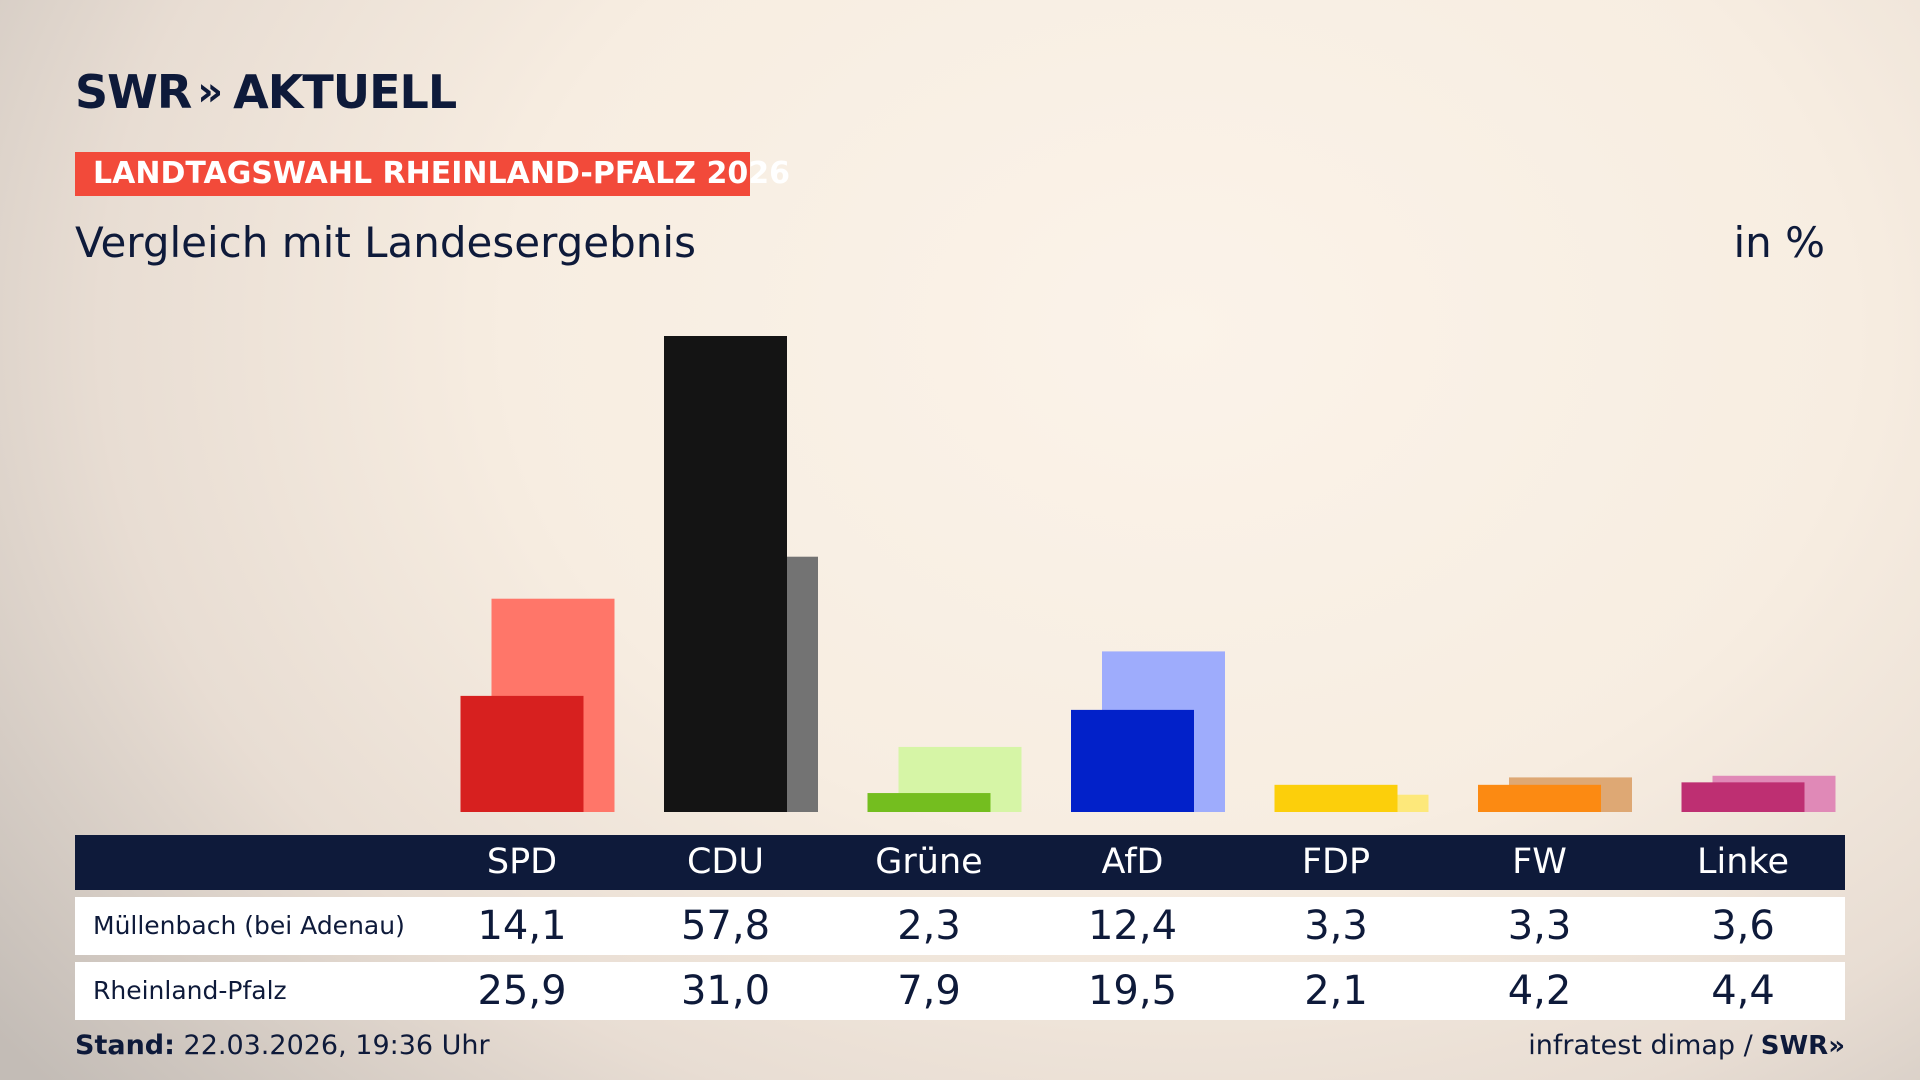 Image resolution: width=1920 pixels, height=1080 pixels. I want to click on value-state-linke: 4,4, so click(1743, 991).